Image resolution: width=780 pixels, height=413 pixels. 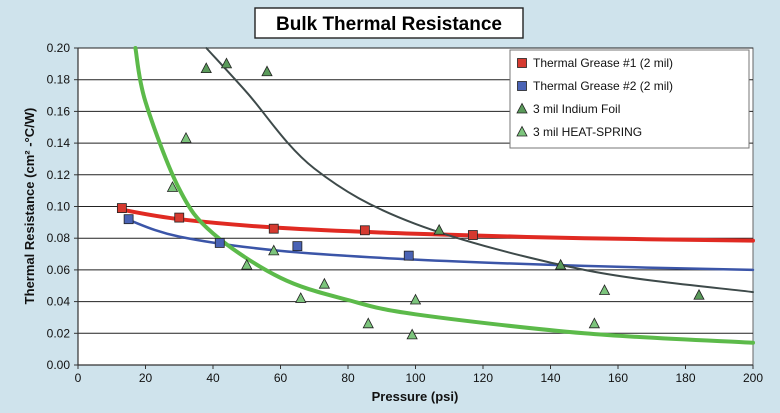 What do you see at coordinates (603, 86) in the screenshot?
I see `legend-label-series-2: Thermal Grease #2 (2 mil)` at bounding box center [603, 86].